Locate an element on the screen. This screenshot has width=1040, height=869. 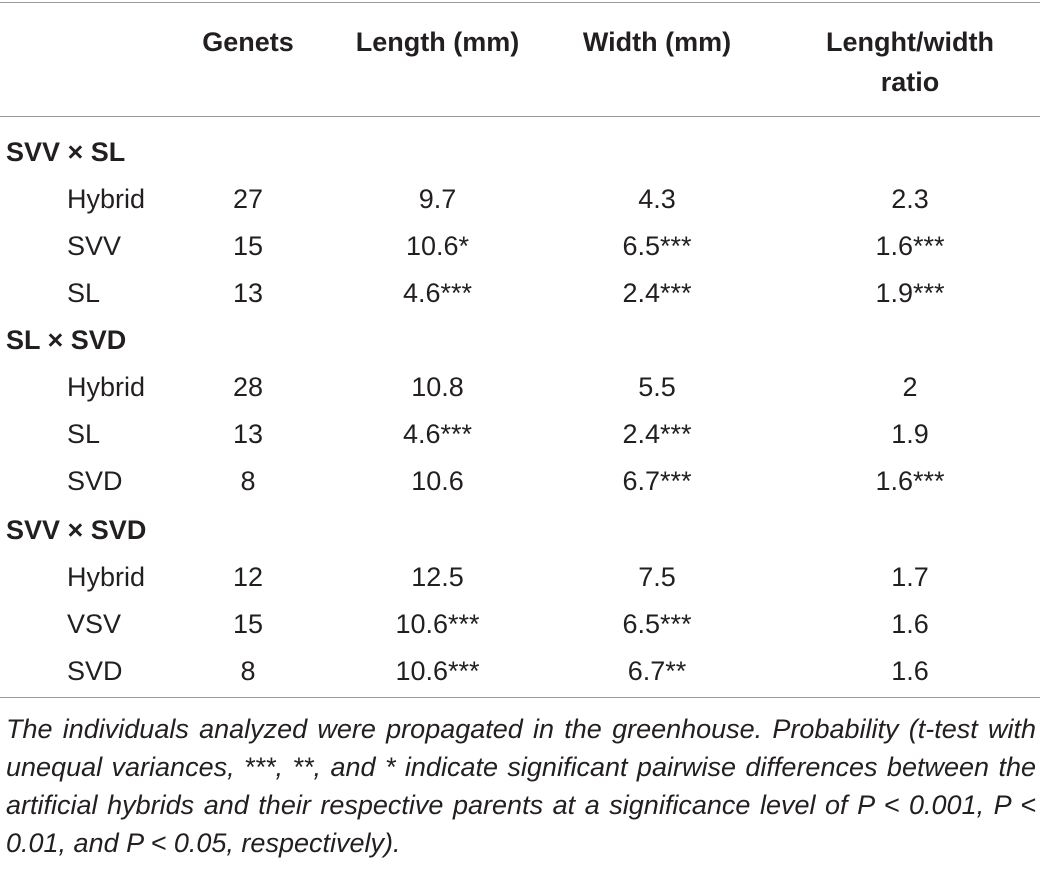
cell-width: 5.5 is located at coordinates (657, 387).